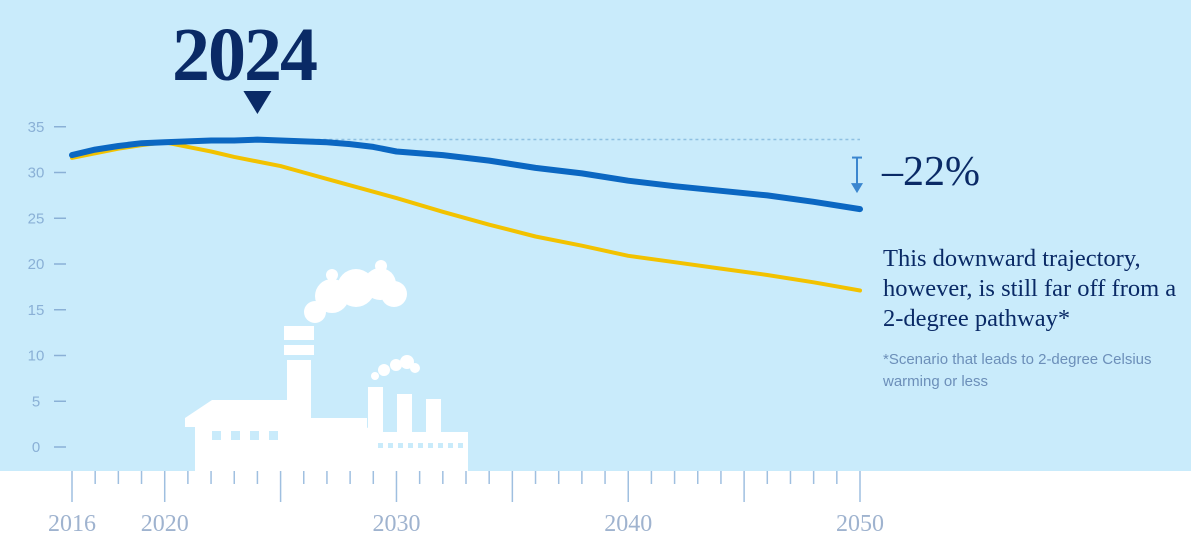 Image resolution: width=1191 pixels, height=552 pixels. What do you see at coordinates (396, 524) in the screenshot?
I see `x-tick-label: 2030` at bounding box center [396, 524].